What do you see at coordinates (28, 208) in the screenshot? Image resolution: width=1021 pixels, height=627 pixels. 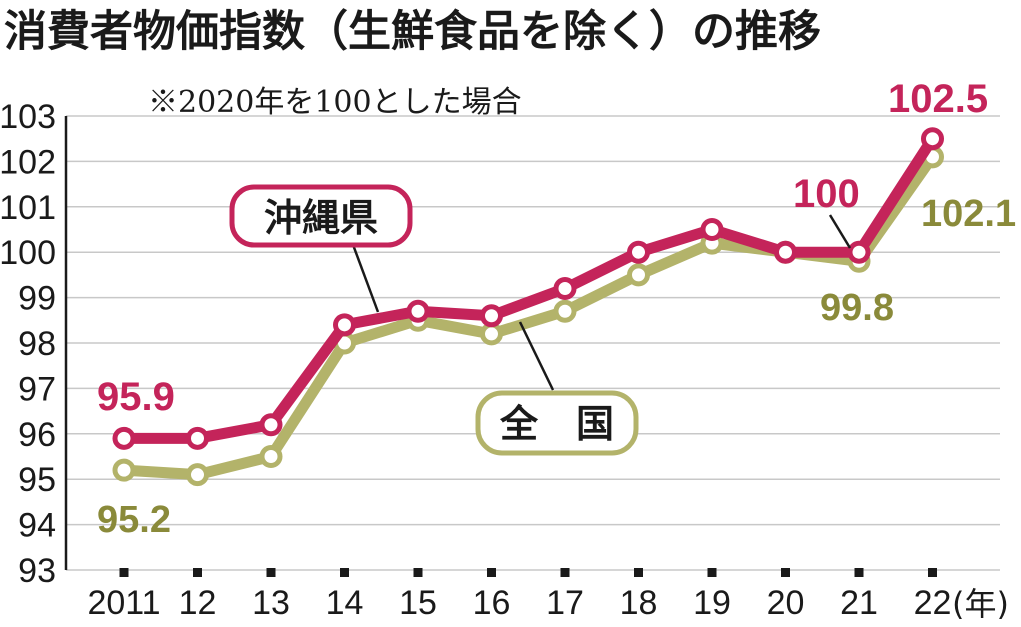 I see `y-tick-label-101: 101` at bounding box center [28, 208].